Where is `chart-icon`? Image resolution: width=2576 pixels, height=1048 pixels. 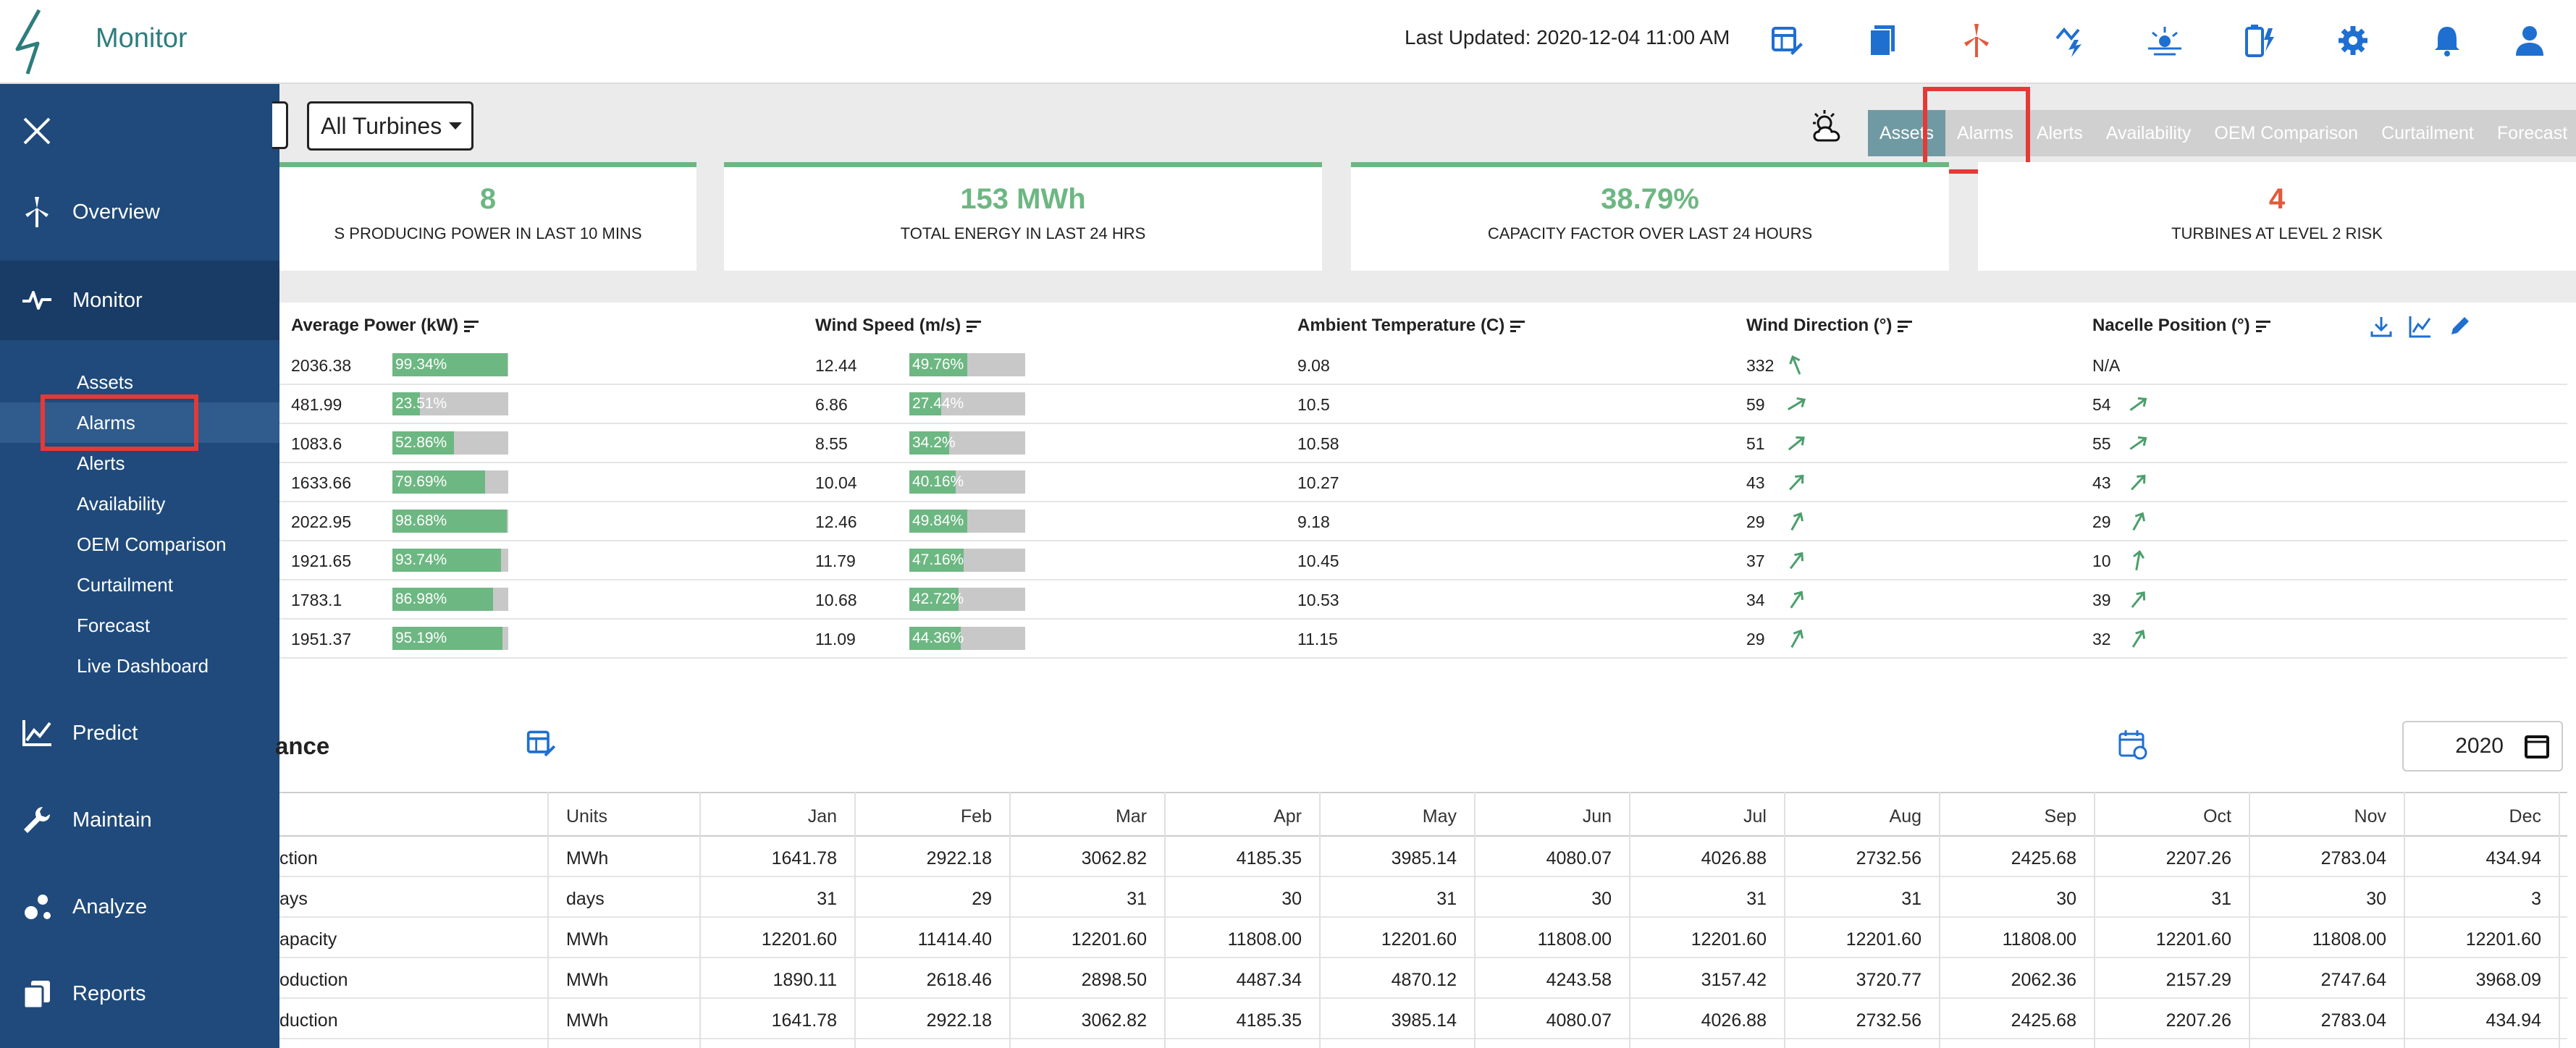 chart-icon is located at coordinates (2420, 326).